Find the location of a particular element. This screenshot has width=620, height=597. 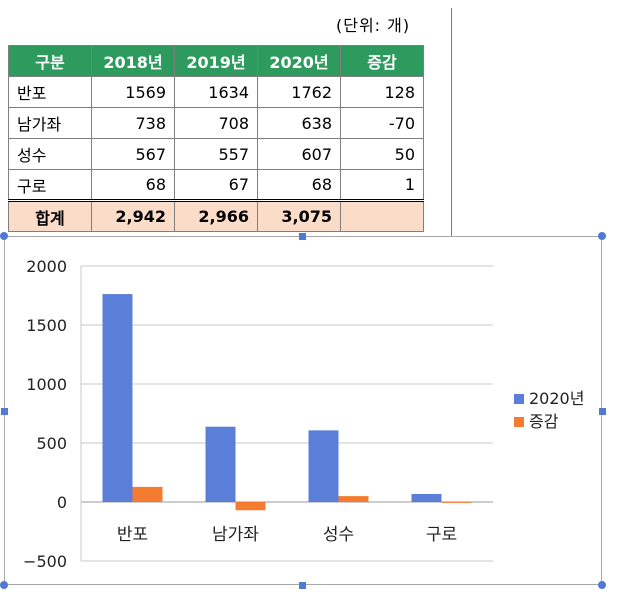

table-cell: 67 is located at coordinates (216, 185).